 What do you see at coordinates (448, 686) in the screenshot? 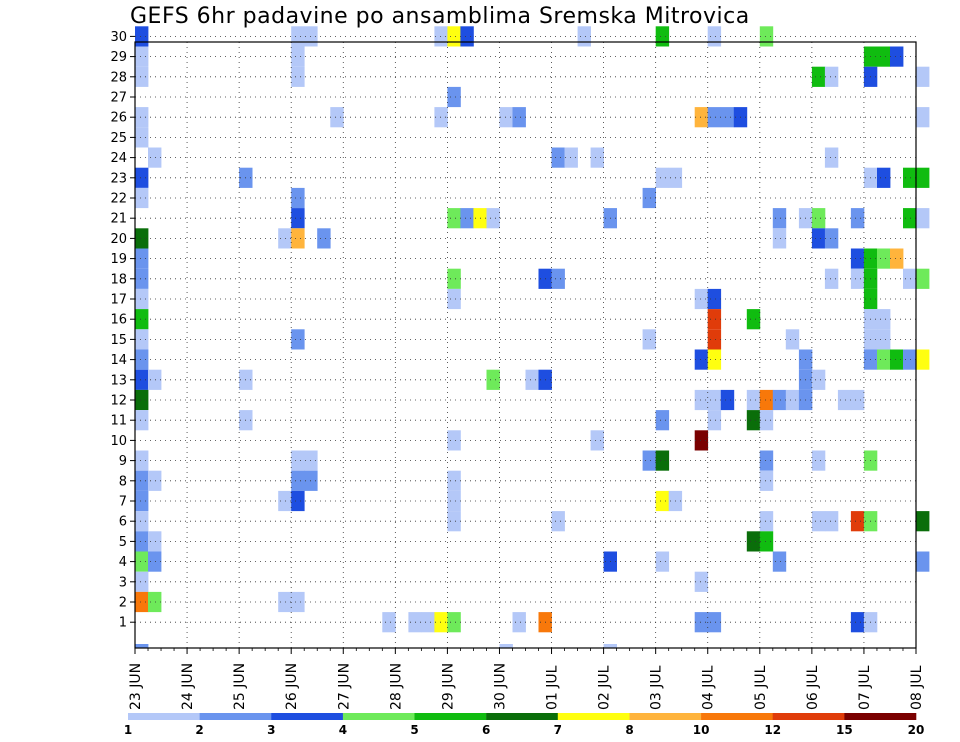
I see `x-tick-label: 29 JUN` at bounding box center [448, 686].